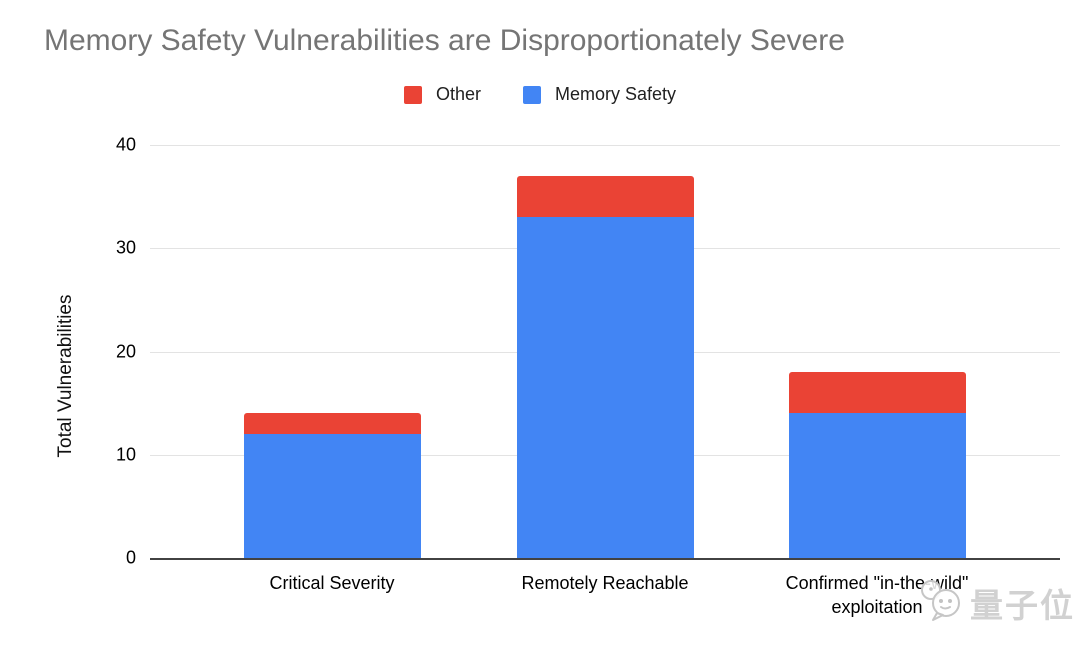 Image resolution: width=1080 pixels, height=647 pixels. I want to click on bar-confirmed-in-the-wild-exploitation, so click(877, 465).